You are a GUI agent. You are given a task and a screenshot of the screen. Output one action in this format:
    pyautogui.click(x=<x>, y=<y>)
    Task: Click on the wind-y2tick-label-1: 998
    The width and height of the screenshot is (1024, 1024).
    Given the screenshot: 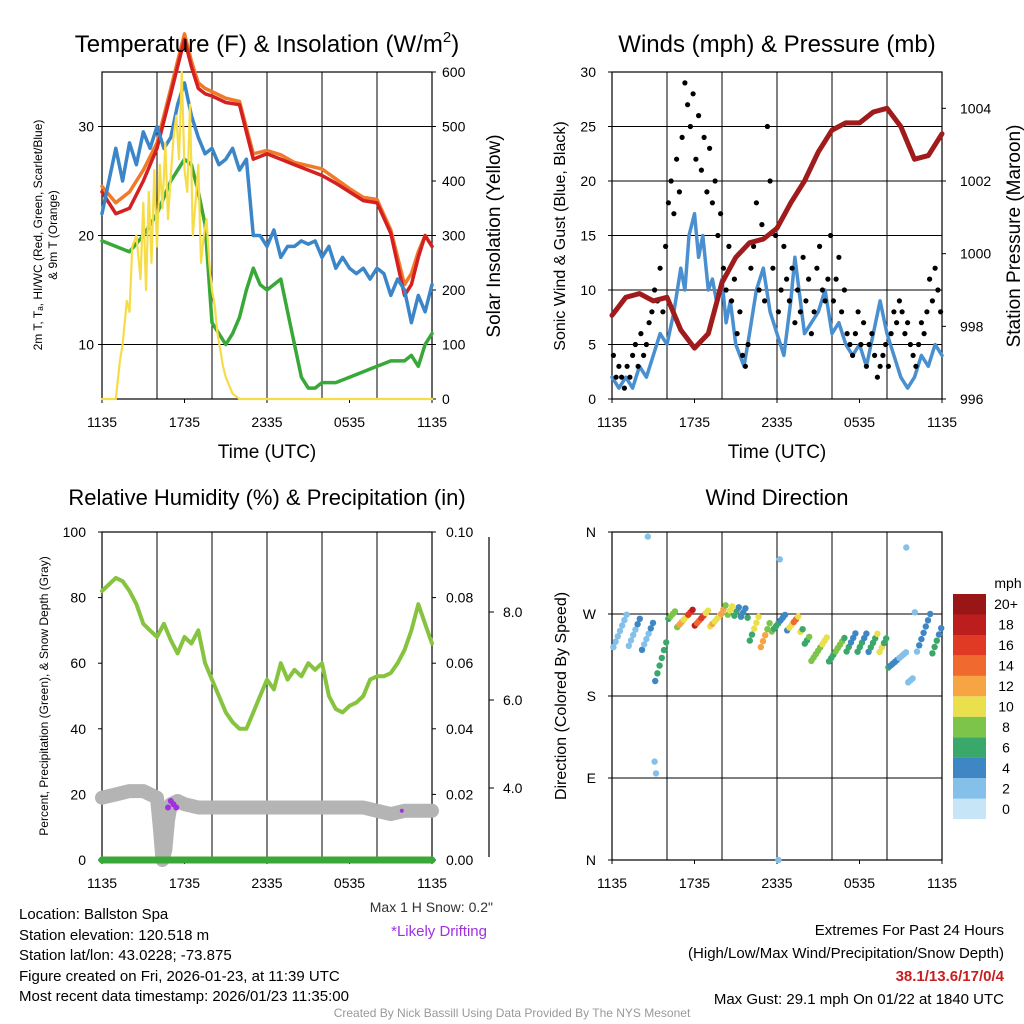 What is the action you would take?
    pyautogui.click(x=972, y=326)
    